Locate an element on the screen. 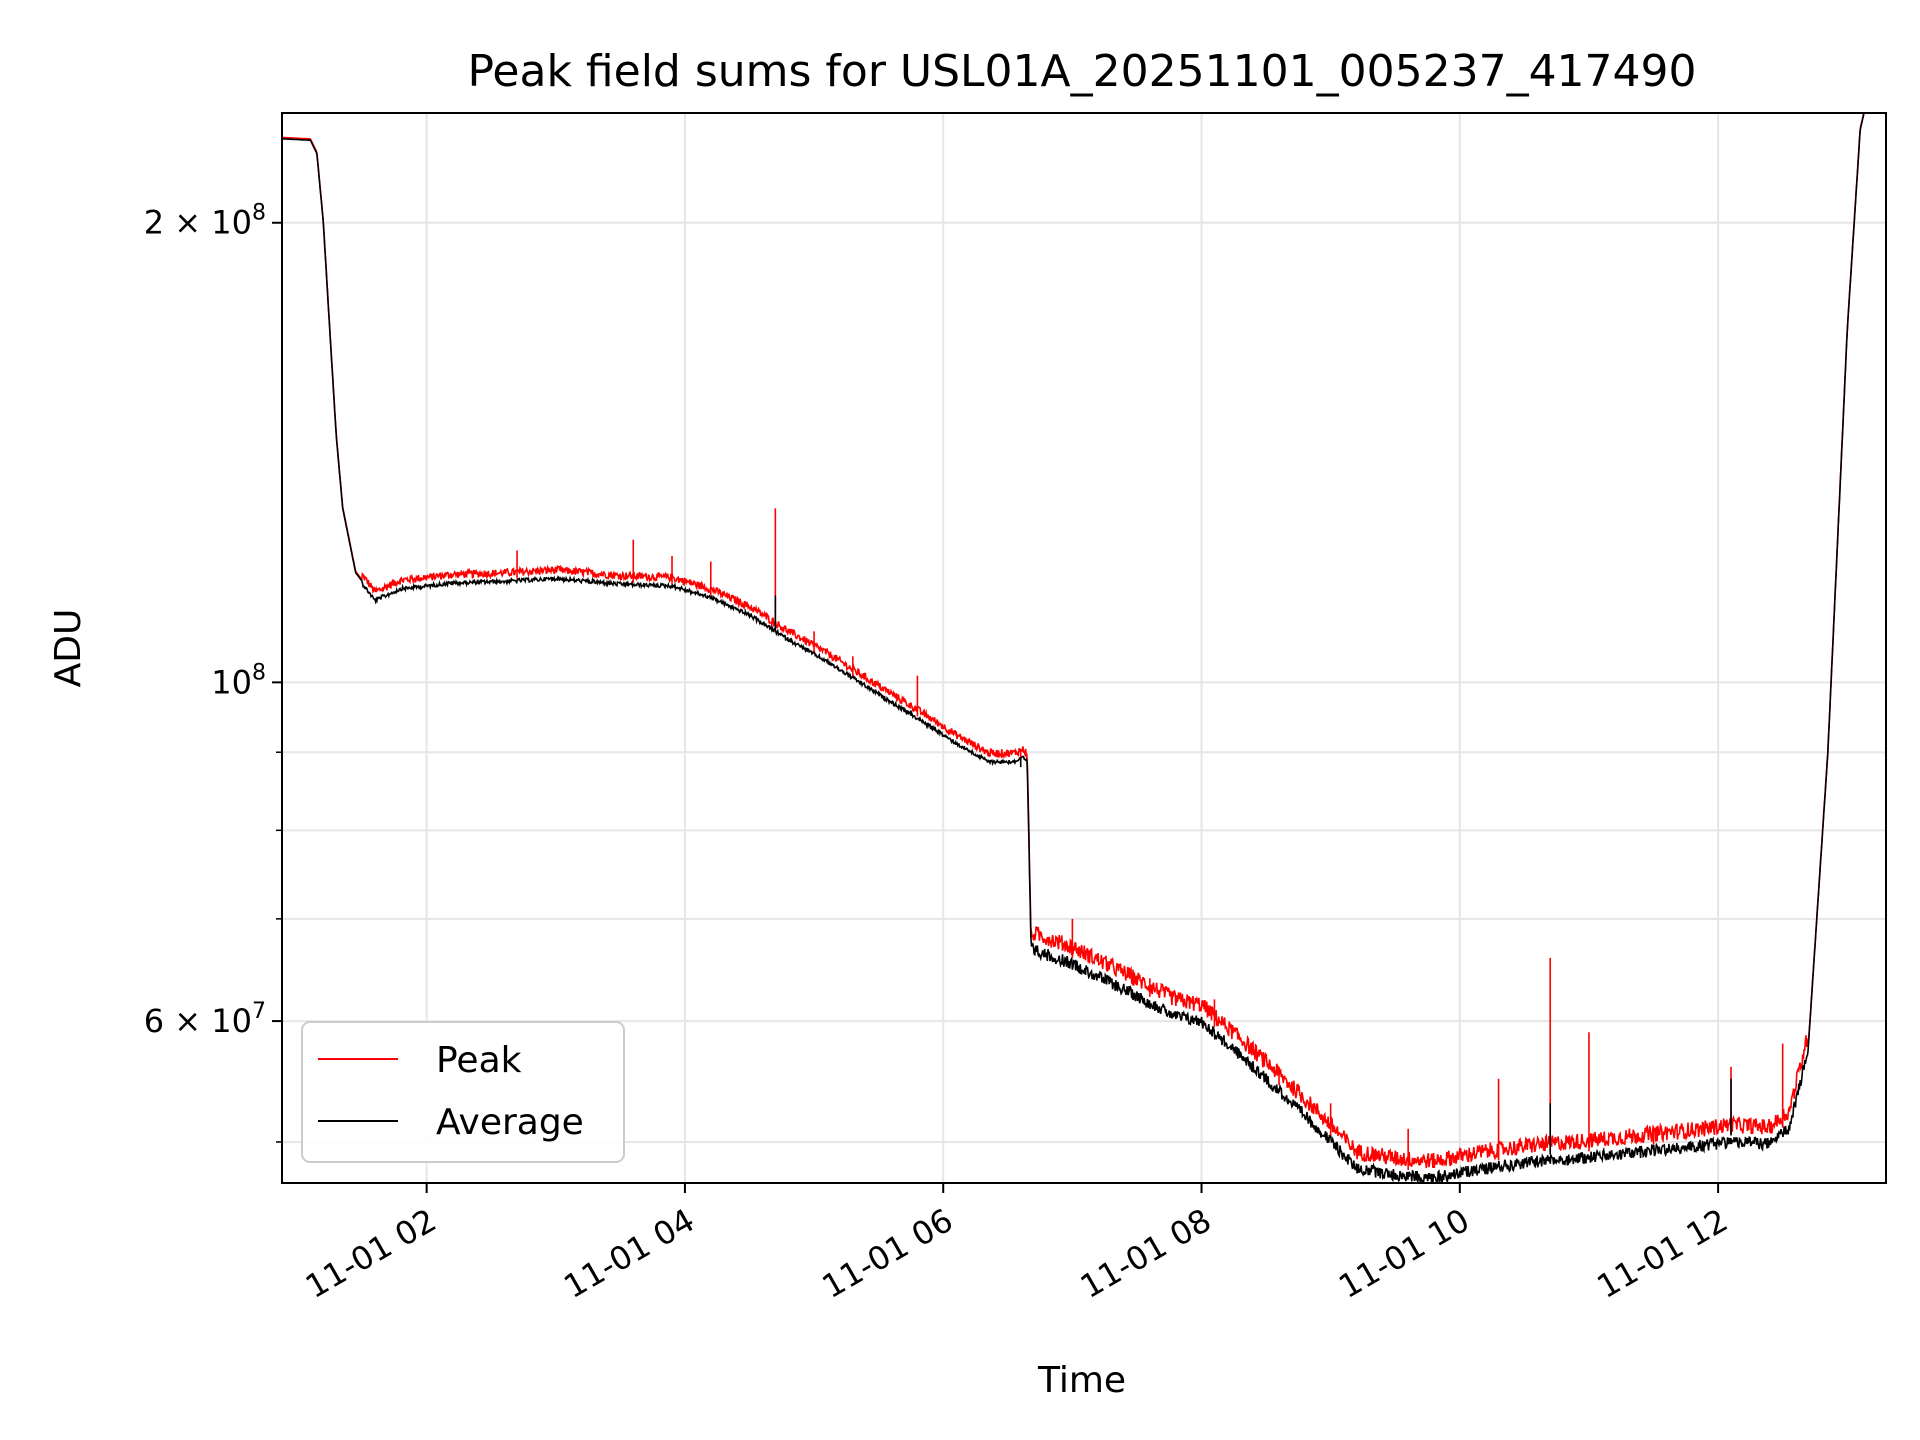 The width and height of the screenshot is (1920, 1440). legend-box is located at coordinates (463, 1092).